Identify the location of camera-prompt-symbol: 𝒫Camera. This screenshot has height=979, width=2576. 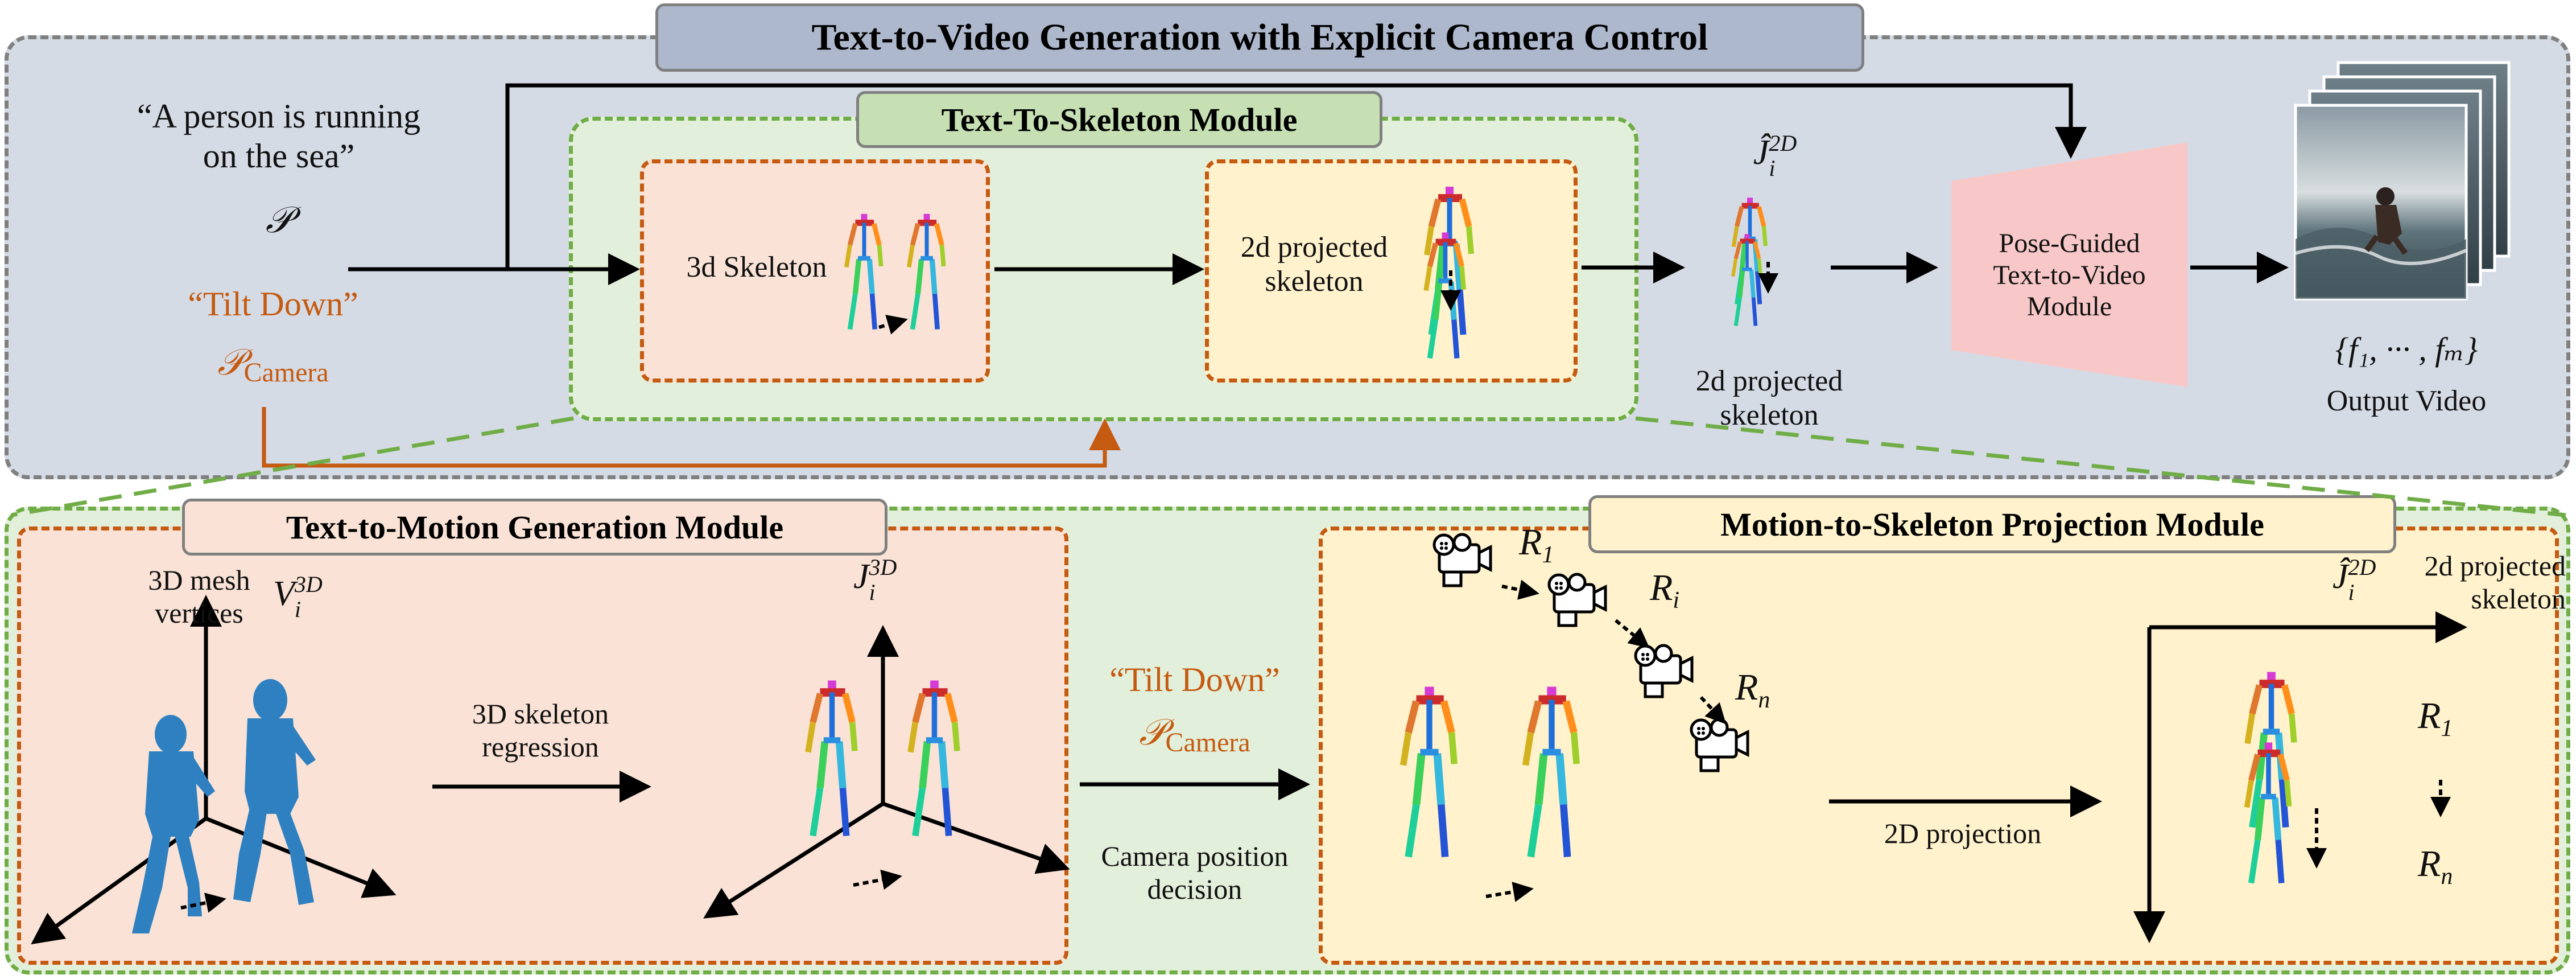
(273, 365).